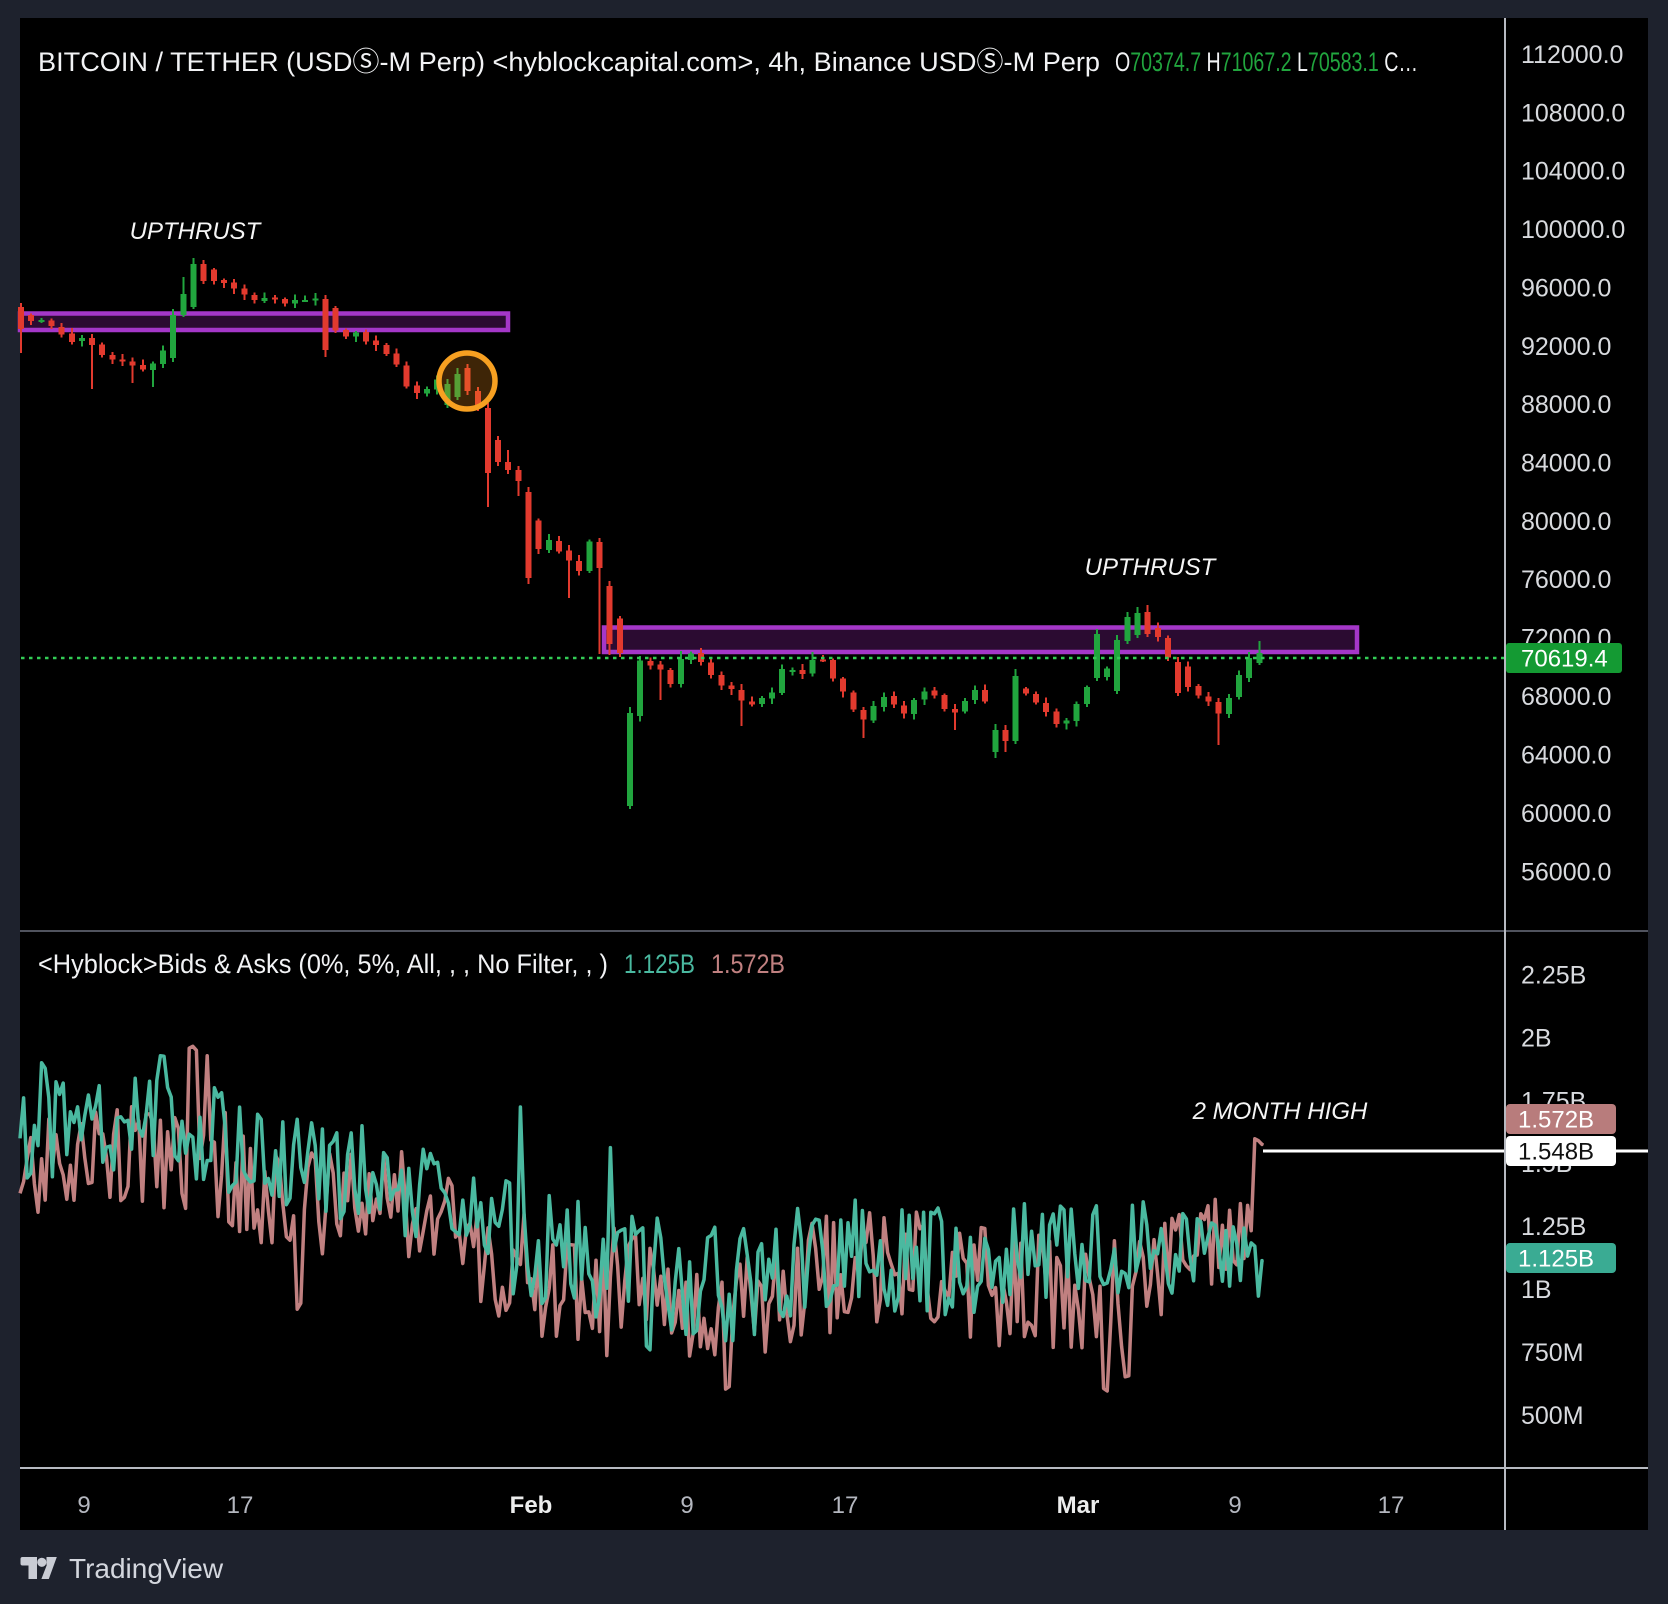  What do you see at coordinates (1566, 872) in the screenshot?
I see `svg-text: 56000.0` at bounding box center [1566, 872].